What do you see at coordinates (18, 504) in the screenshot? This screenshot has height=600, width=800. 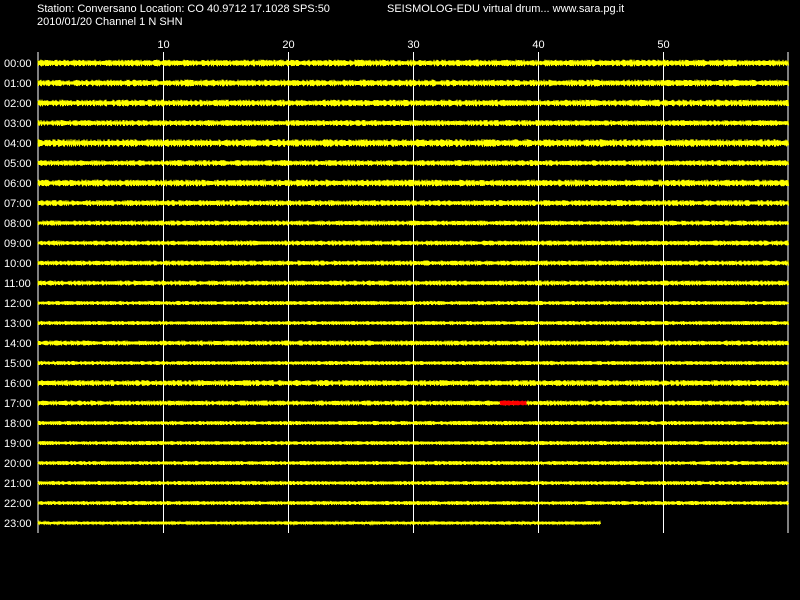 I see `hour-label: 22:00` at bounding box center [18, 504].